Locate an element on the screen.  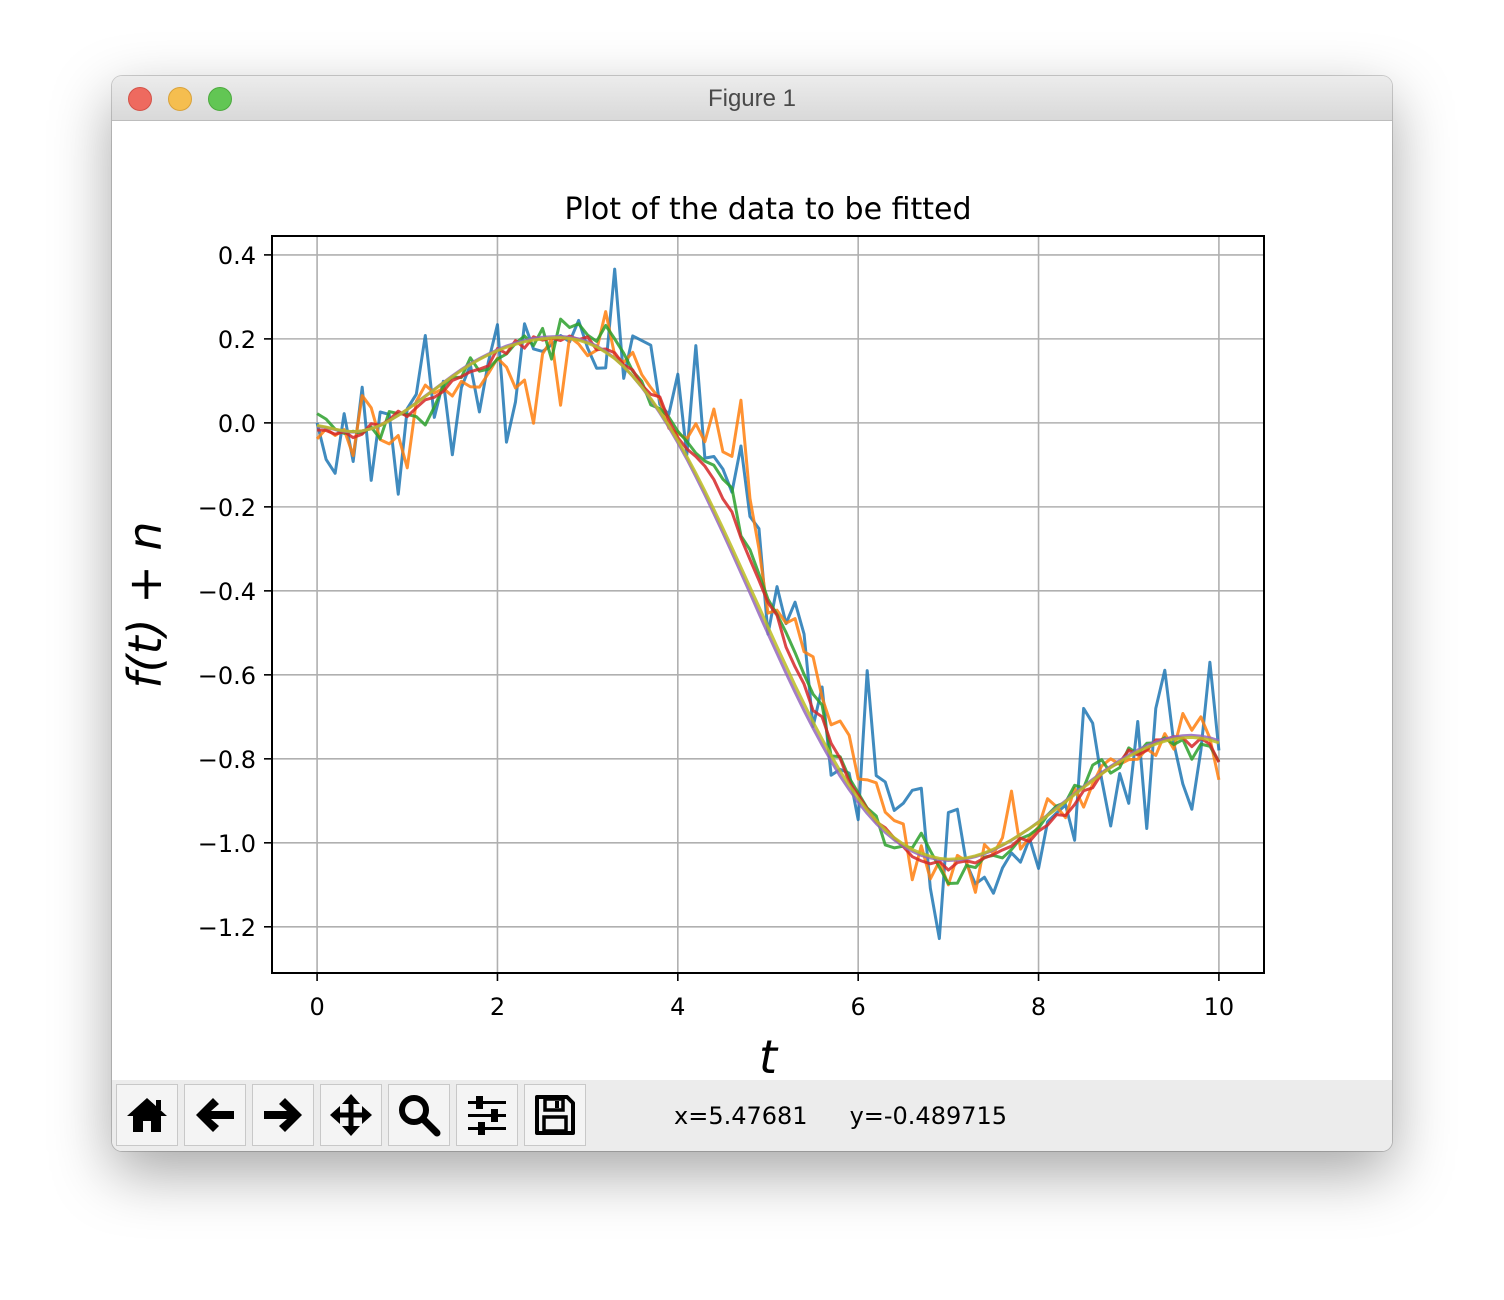
magnifier-icon is located at coordinates (420, 1116).